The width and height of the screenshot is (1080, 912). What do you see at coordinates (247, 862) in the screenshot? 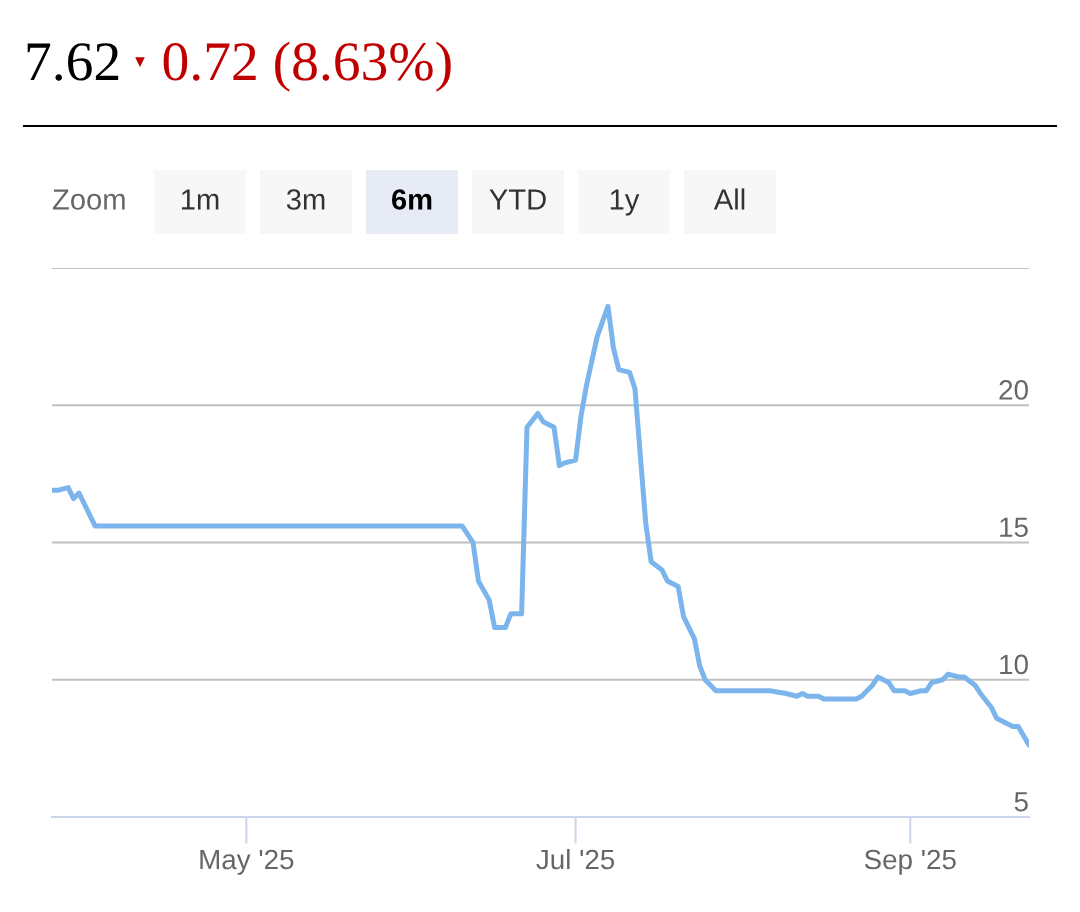
I see `x-tick-label: May '25` at bounding box center [247, 862].